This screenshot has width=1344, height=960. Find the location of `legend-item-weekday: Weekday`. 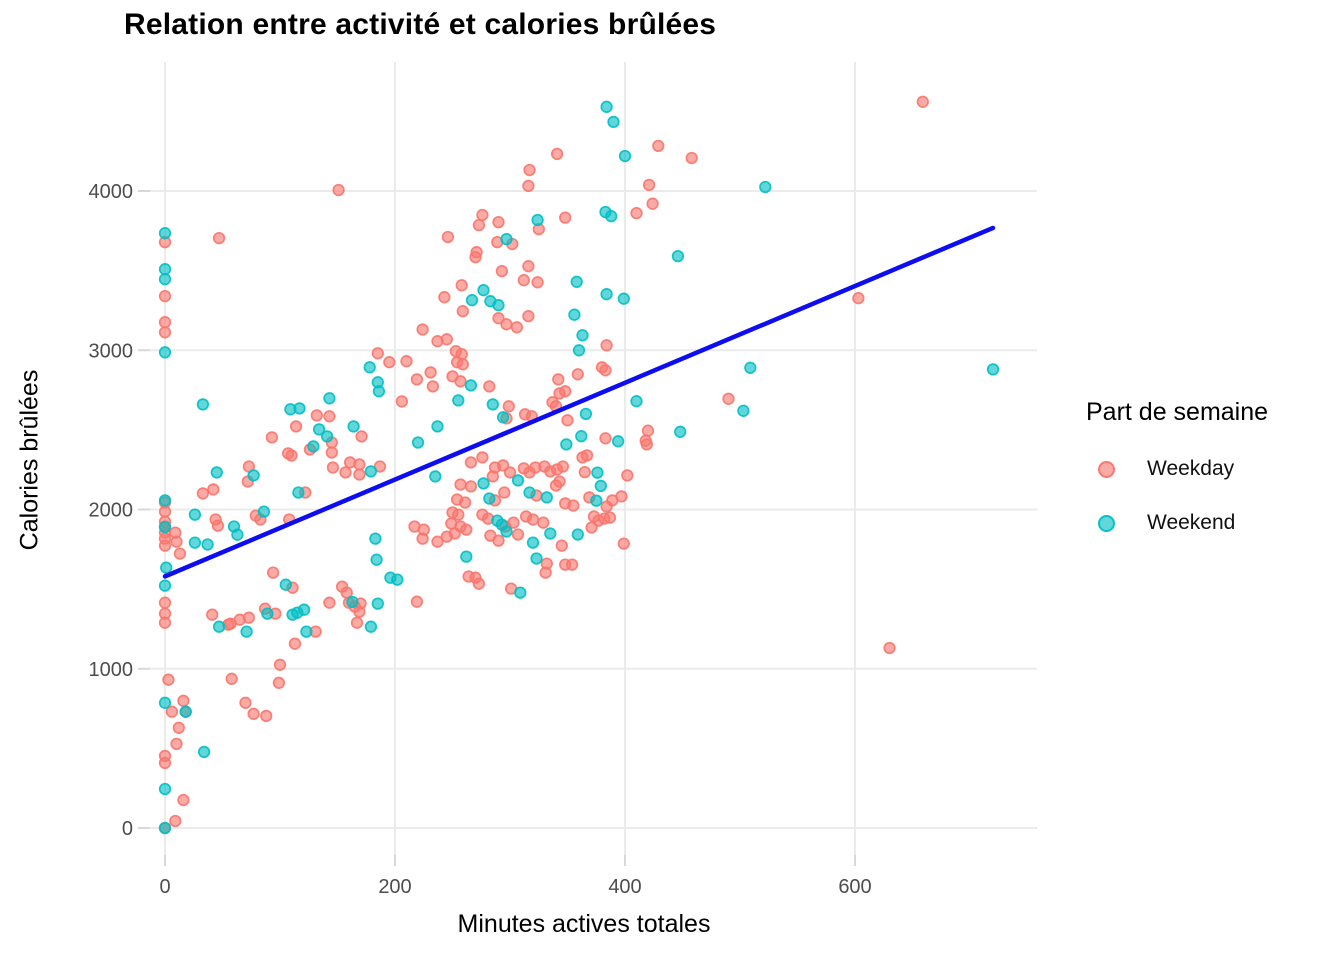

legend-item-weekday: Weekday is located at coordinates (1177, 469).